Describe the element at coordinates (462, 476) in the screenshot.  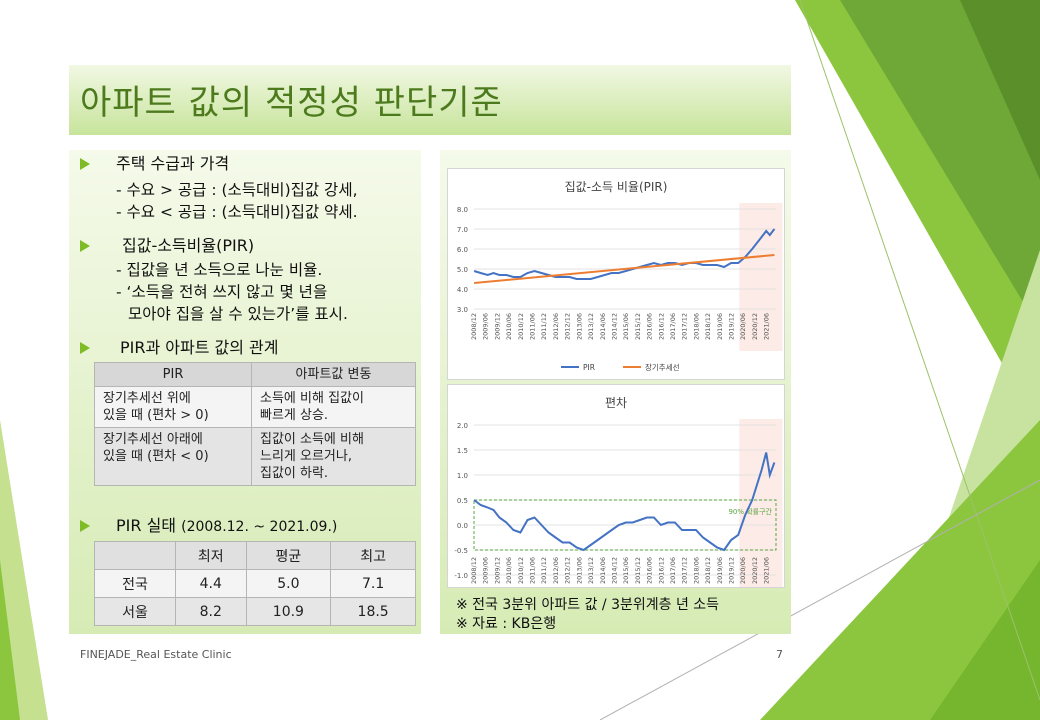
I see `y-tick-label: 1.0` at that location.